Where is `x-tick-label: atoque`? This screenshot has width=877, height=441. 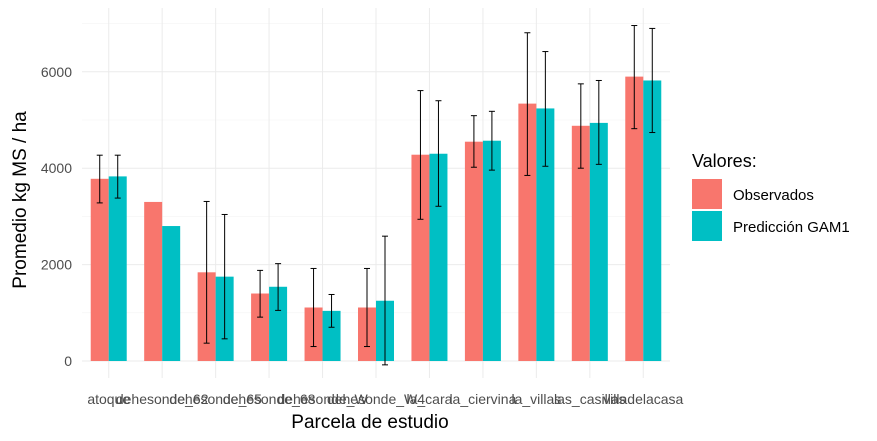 x-tick-label: atoque is located at coordinates (108, 399).